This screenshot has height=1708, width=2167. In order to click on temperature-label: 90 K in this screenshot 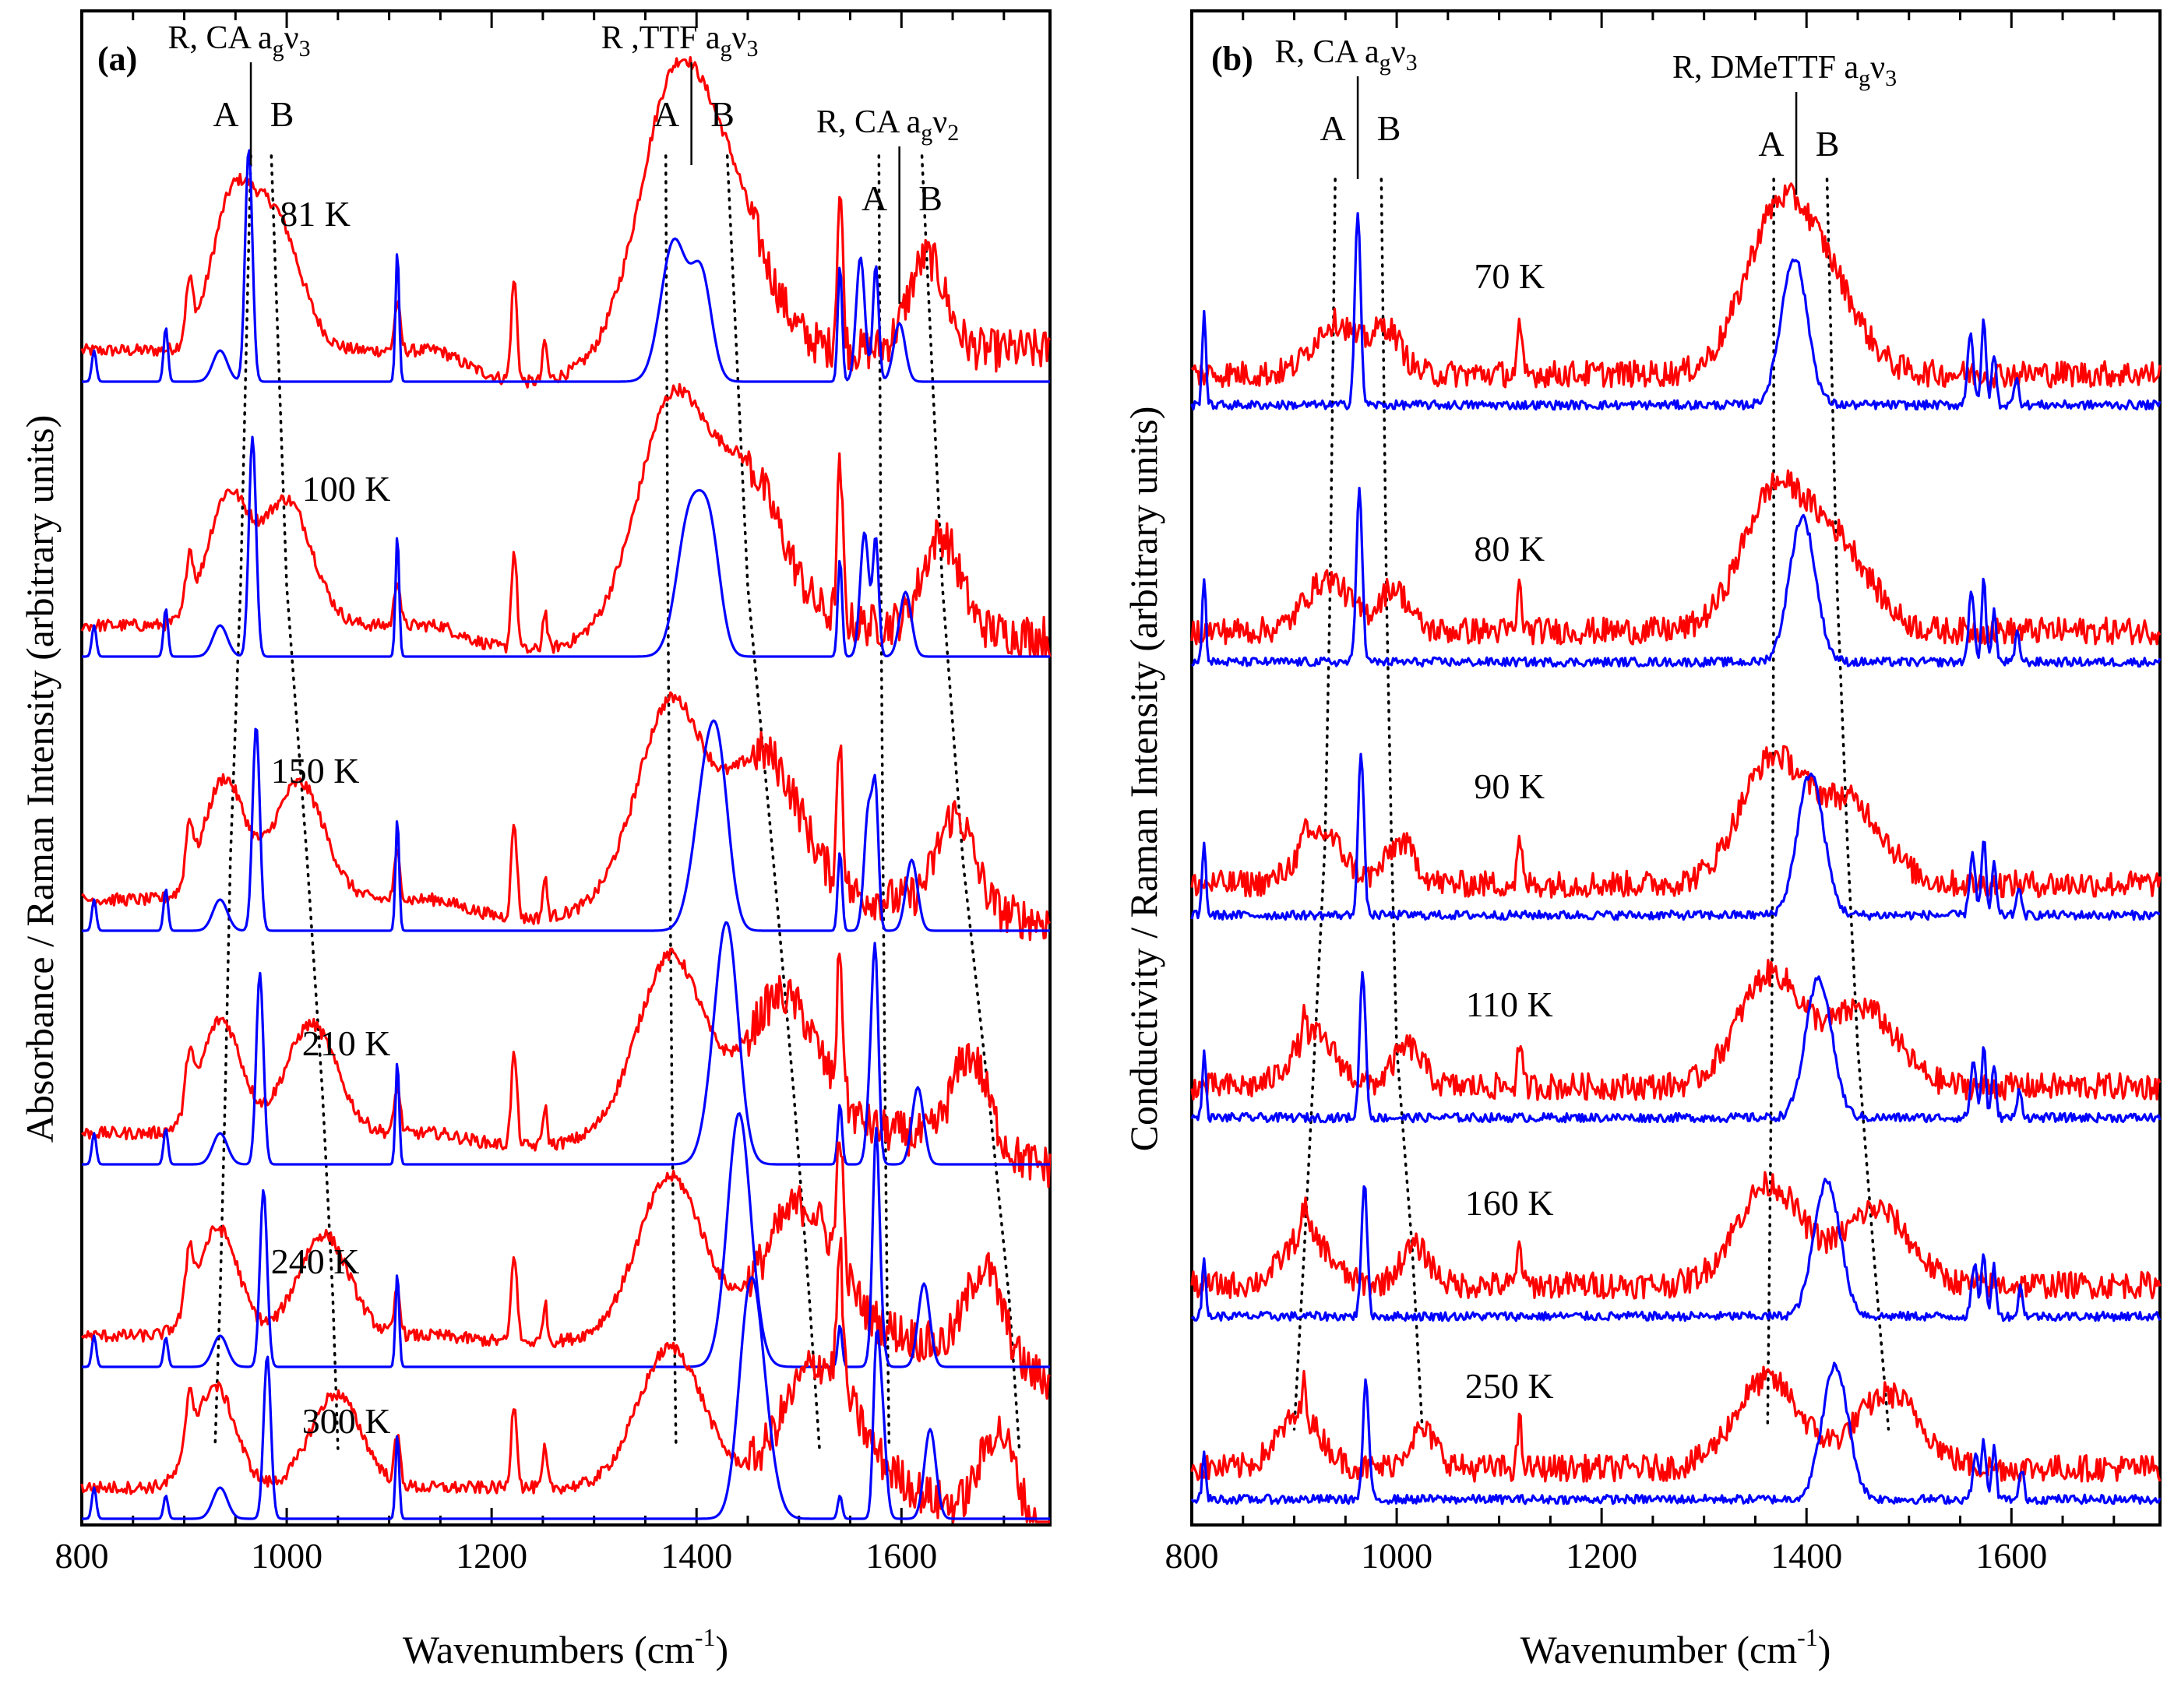, I will do `click(1510, 786)`.